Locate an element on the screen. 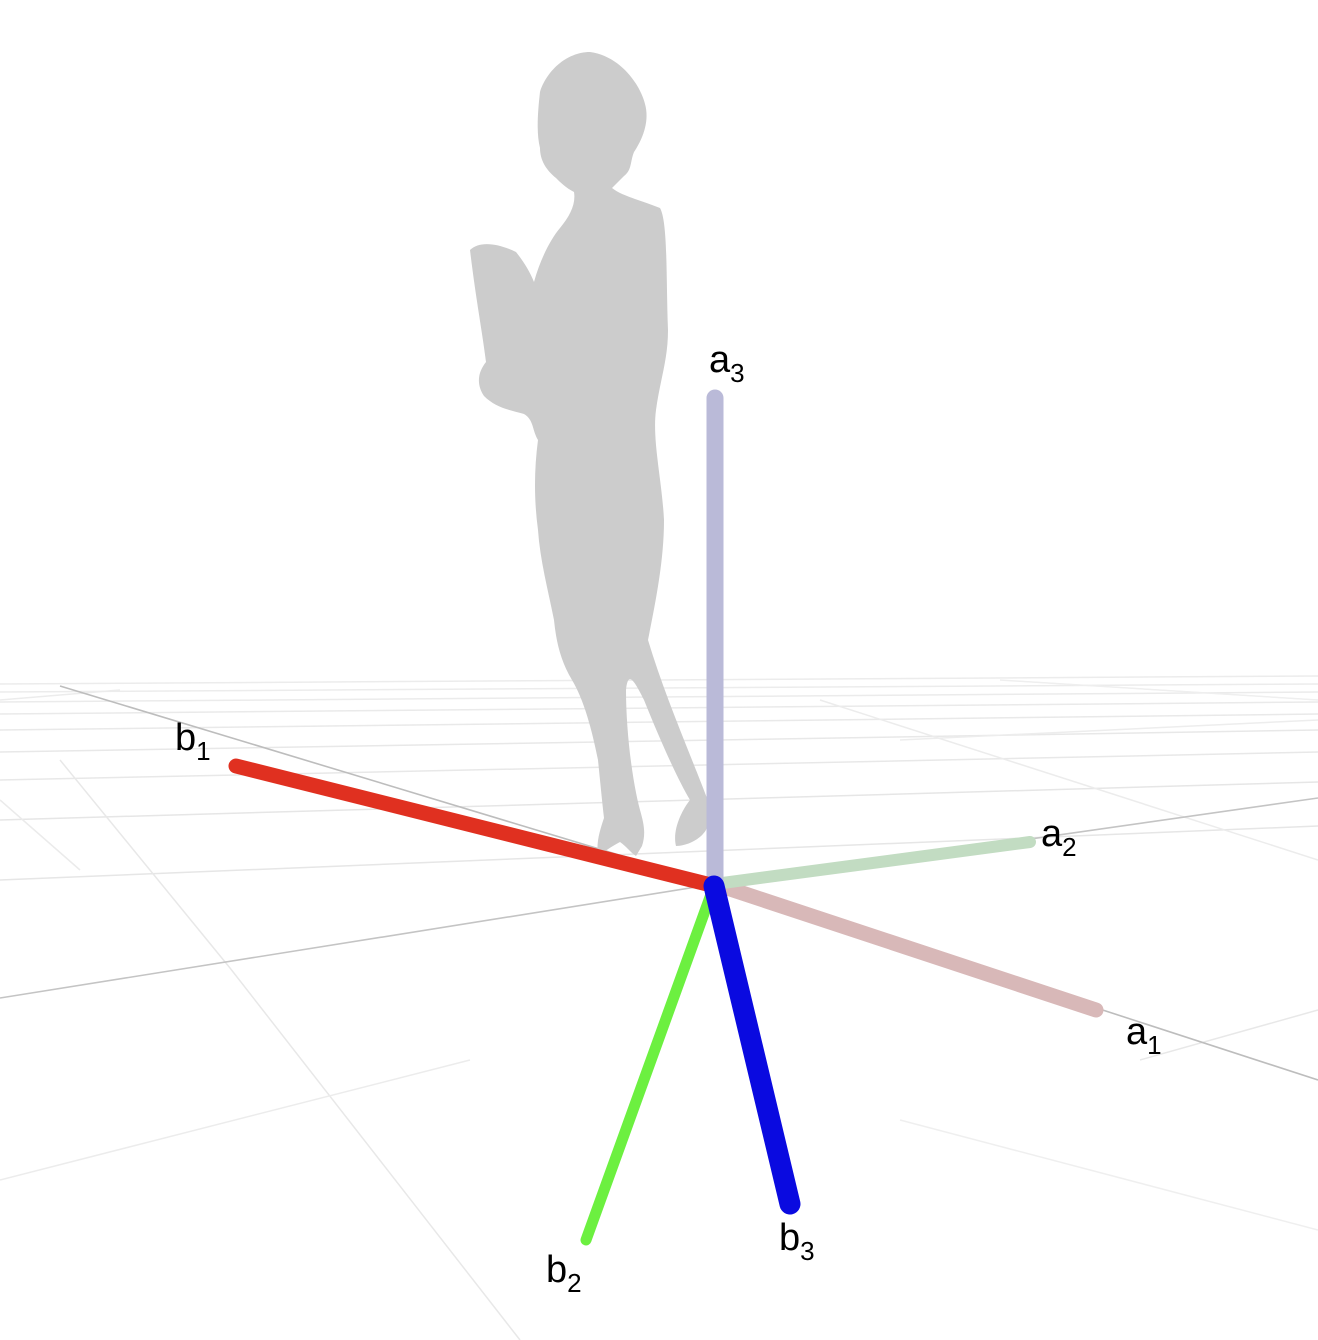 This screenshot has height=1340, width=1318. axis-b2 is located at coordinates (650, 1063).